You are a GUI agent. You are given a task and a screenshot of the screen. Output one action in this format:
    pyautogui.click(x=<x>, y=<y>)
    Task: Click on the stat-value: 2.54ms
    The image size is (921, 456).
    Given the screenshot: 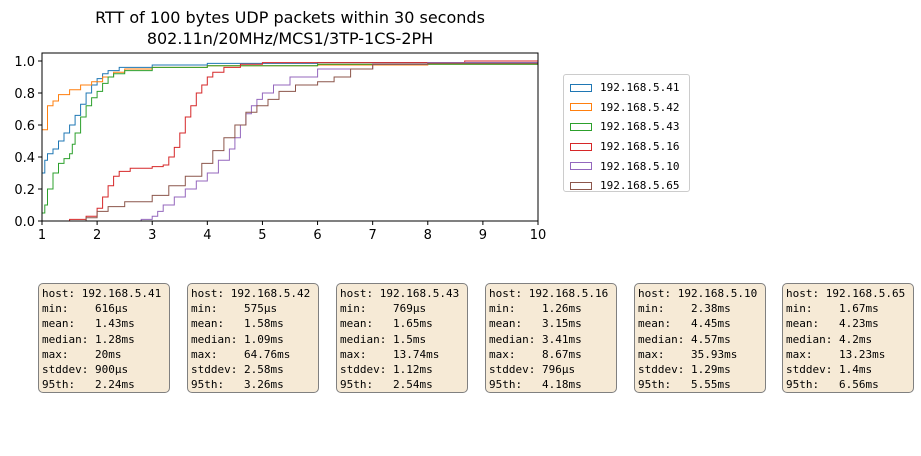 What is the action you would take?
    pyautogui.click(x=413, y=385)
    